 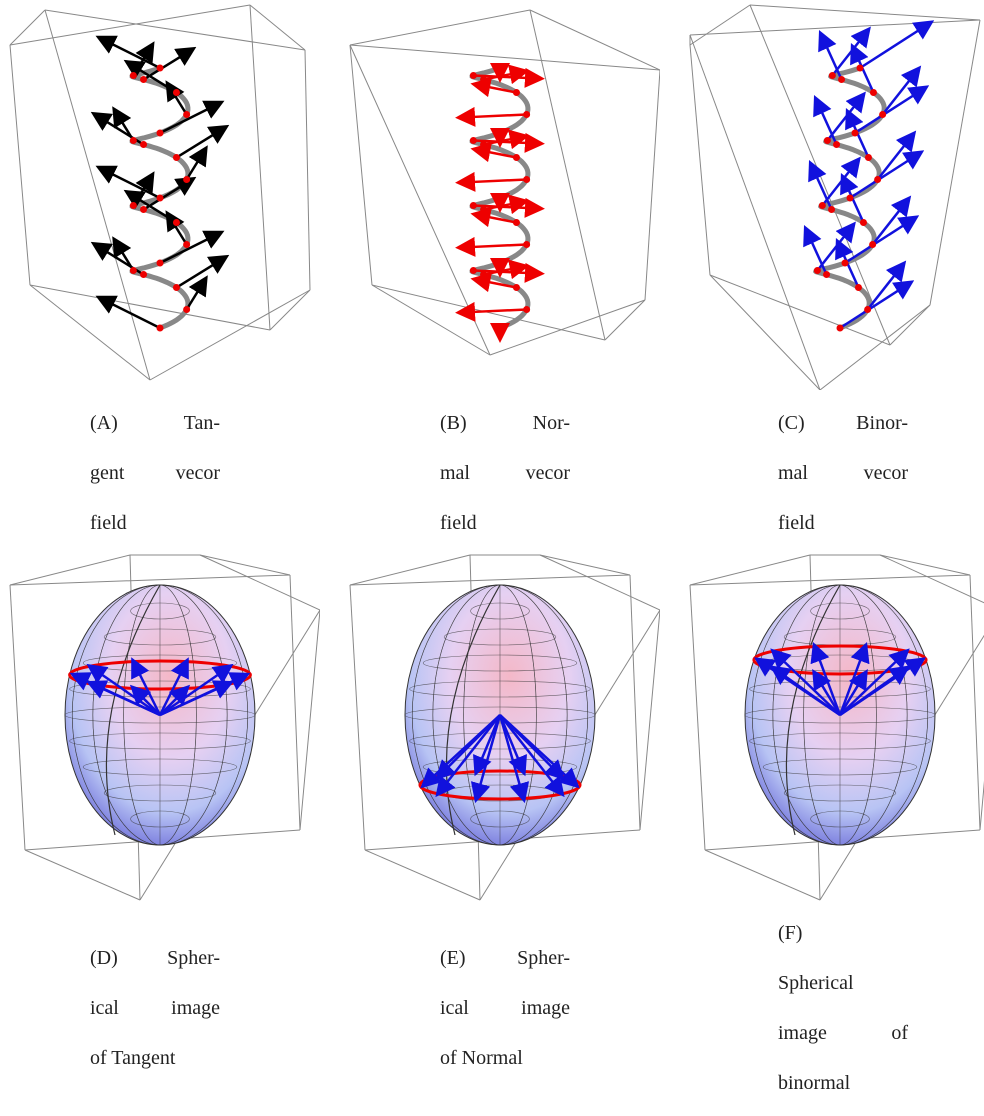 What do you see at coordinates (458, 523) in the screenshot?
I see `caption-text: field` at bounding box center [458, 523].